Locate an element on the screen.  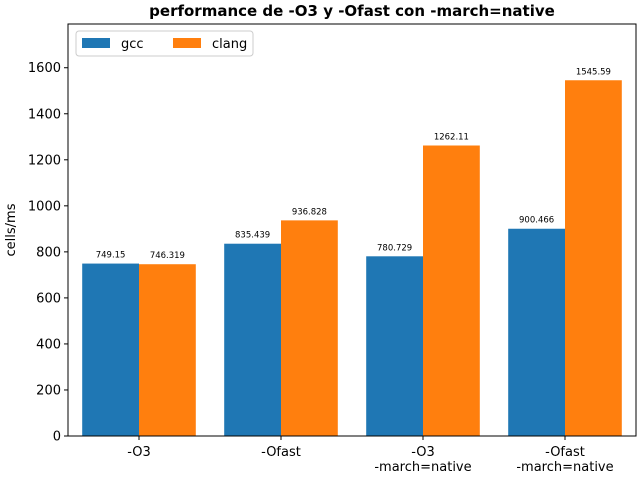
data-label-clang-0: 746.319 is located at coordinates (167, 256).